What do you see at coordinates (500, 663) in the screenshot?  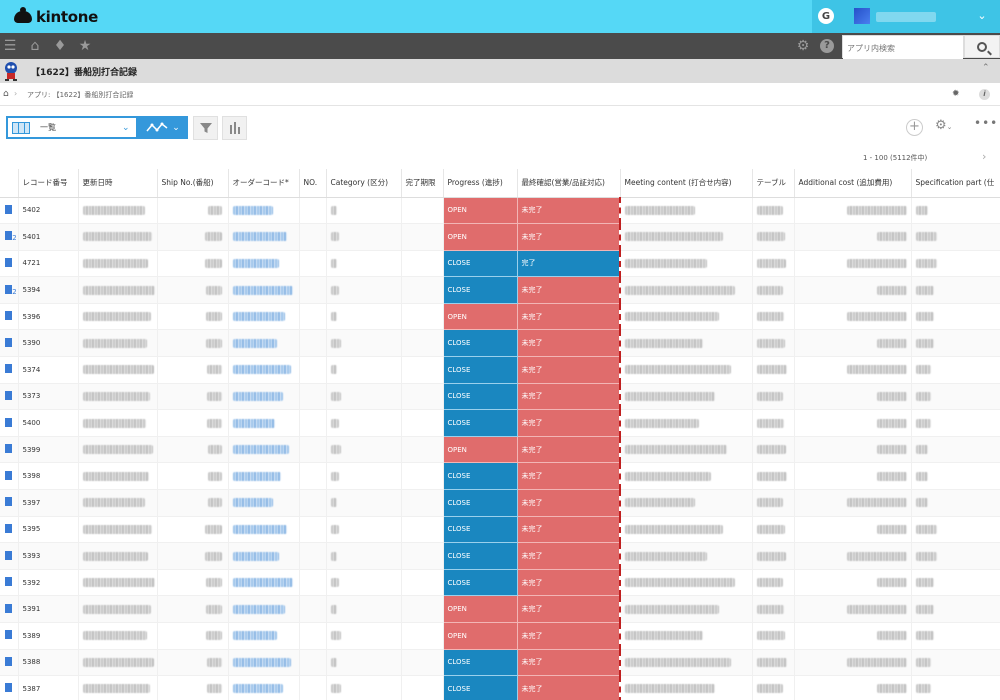 I see `table-row: 5388 CLOSE 未完了` at bounding box center [500, 663].